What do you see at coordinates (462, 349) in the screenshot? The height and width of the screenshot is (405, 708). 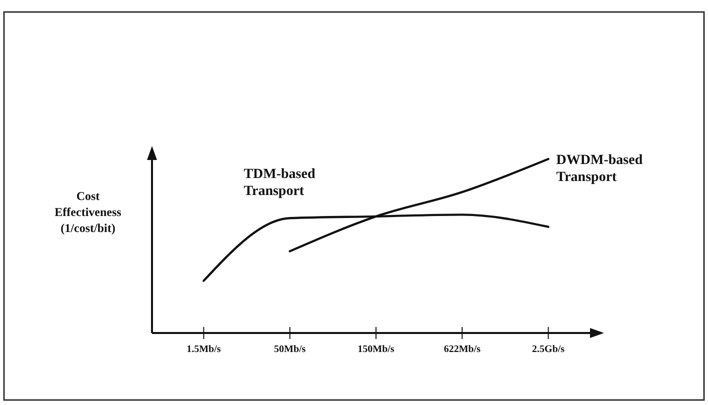 I see `x-tick-label: 622Mb/s` at bounding box center [462, 349].